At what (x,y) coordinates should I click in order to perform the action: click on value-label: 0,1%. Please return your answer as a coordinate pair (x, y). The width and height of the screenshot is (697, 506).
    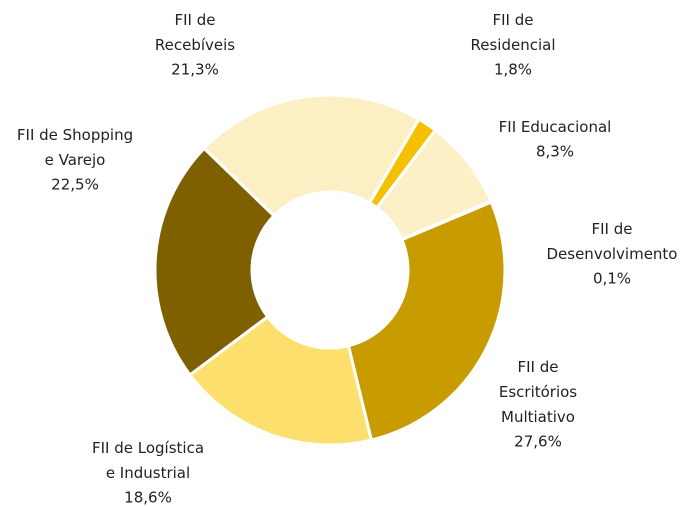
    Looking at the image, I should click on (612, 279).